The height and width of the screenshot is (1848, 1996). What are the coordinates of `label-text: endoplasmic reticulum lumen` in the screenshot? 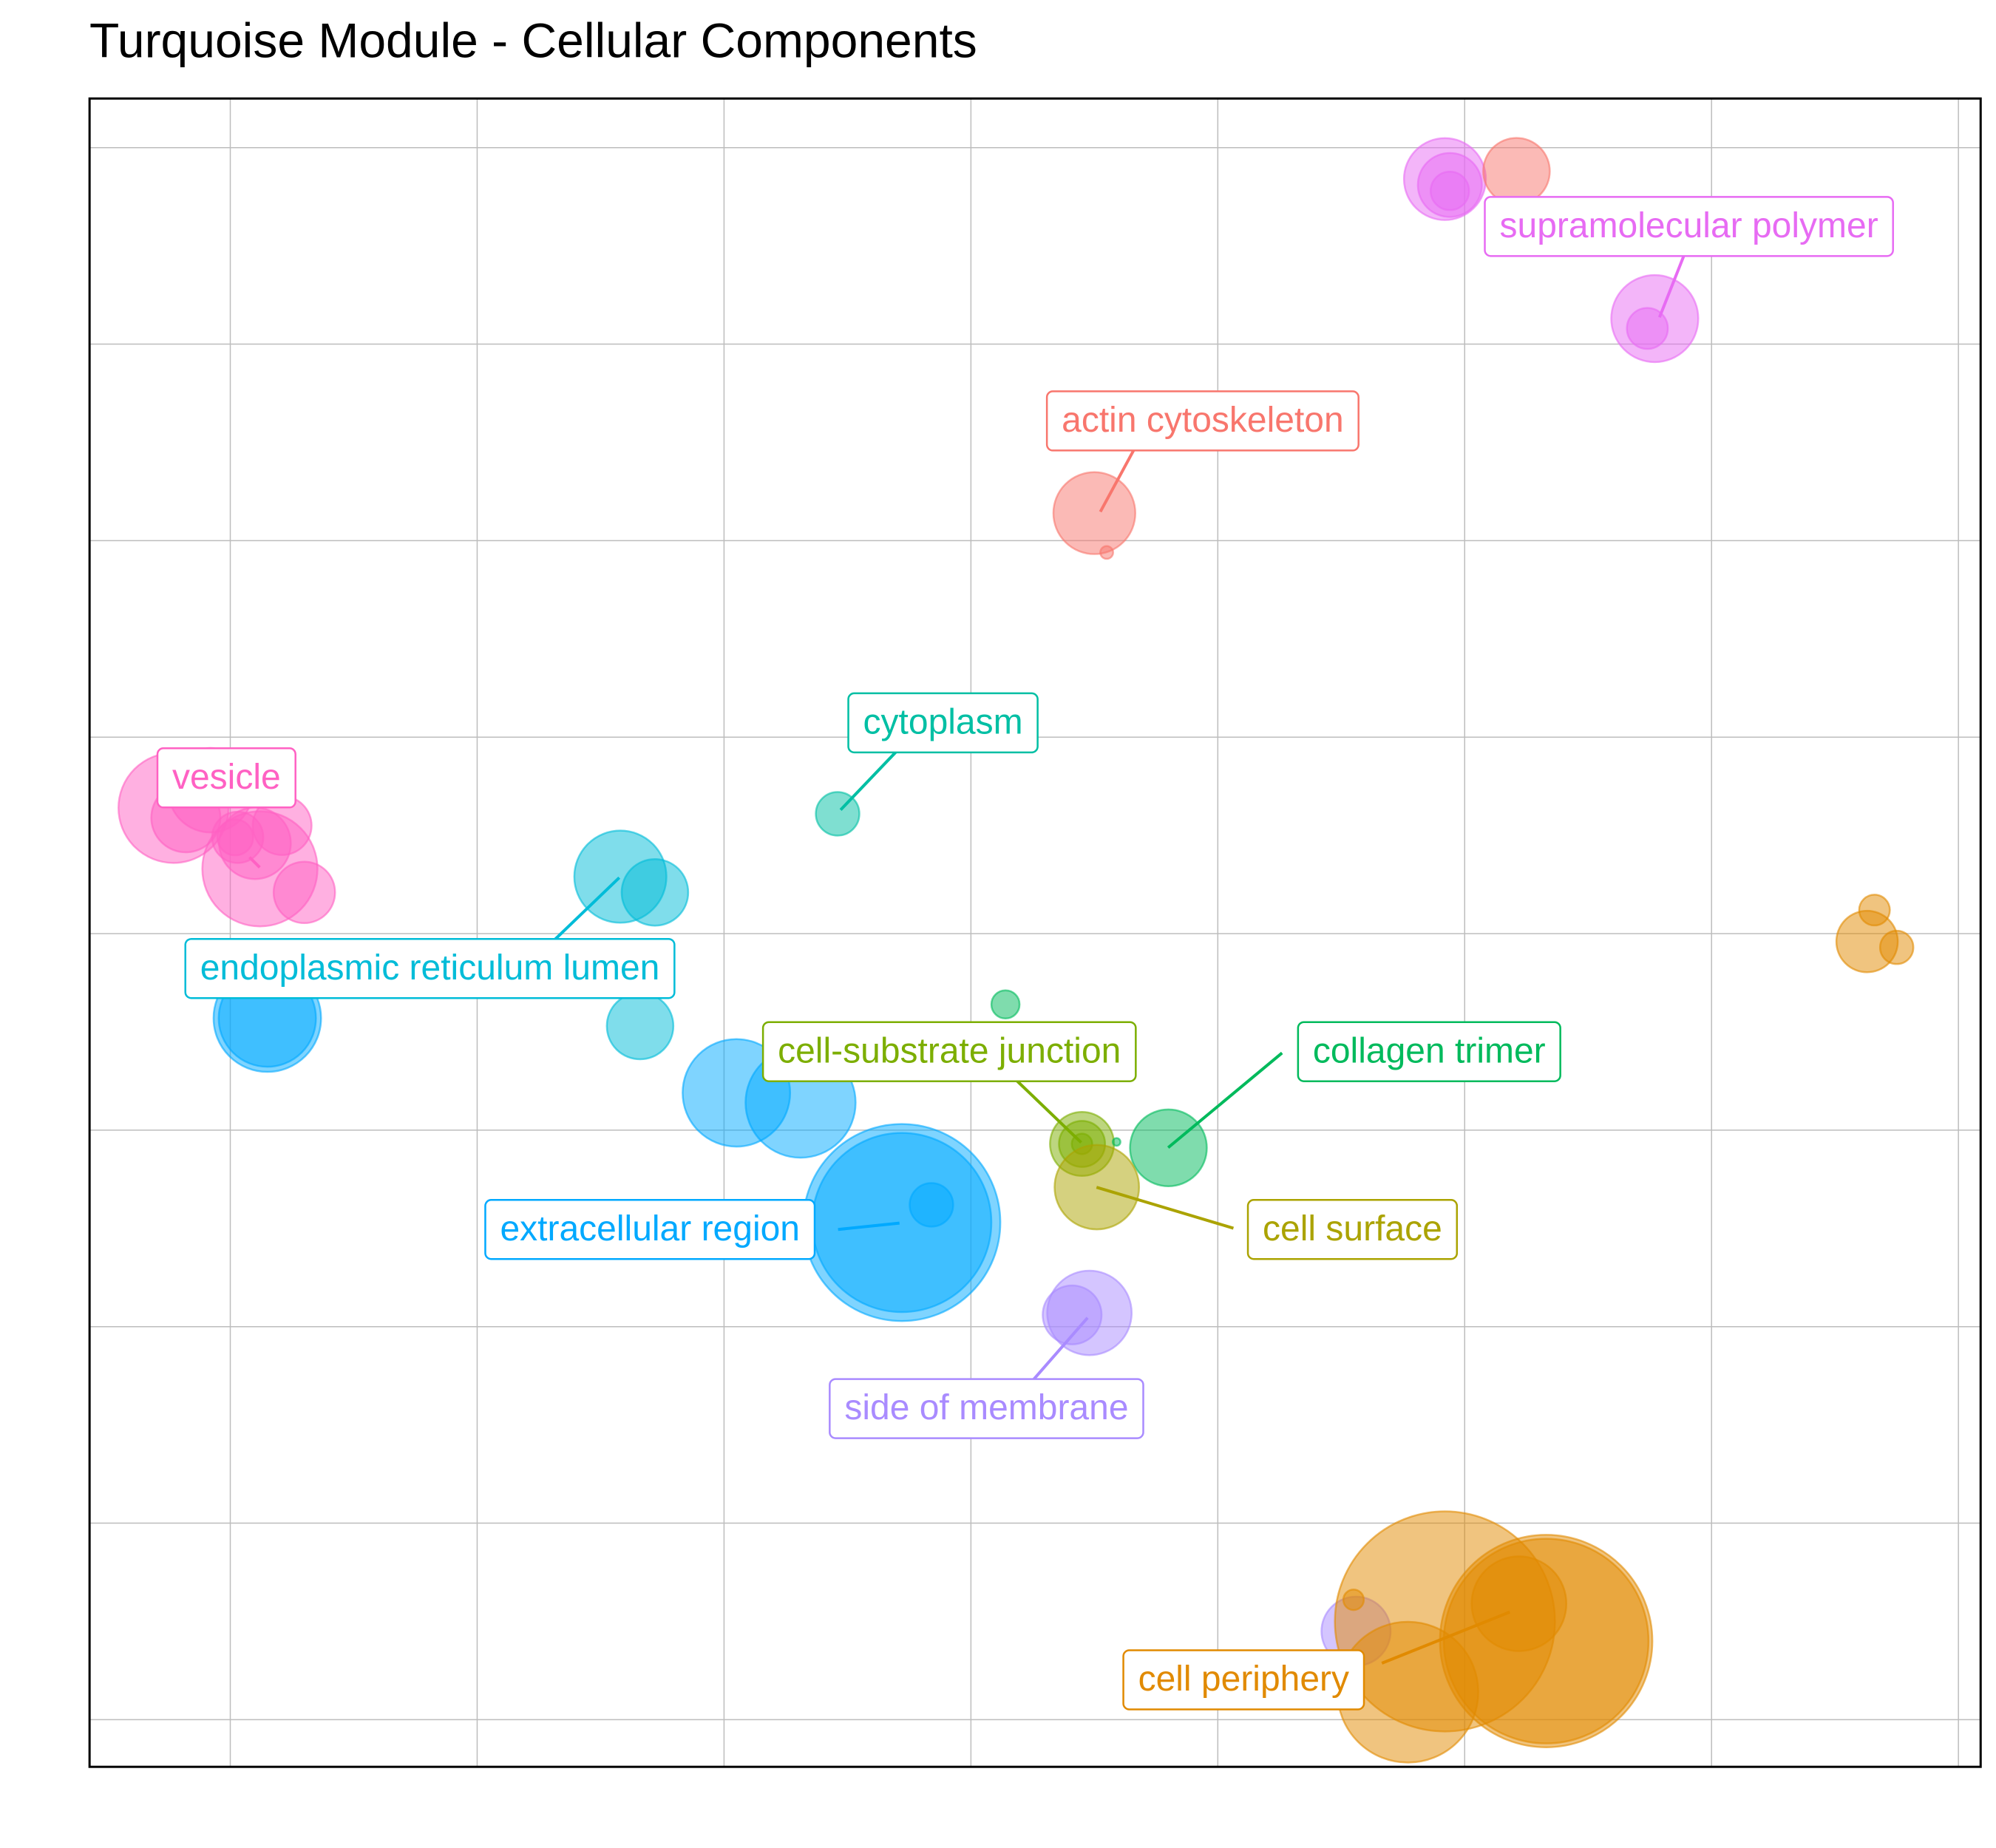 It's located at (430, 968).